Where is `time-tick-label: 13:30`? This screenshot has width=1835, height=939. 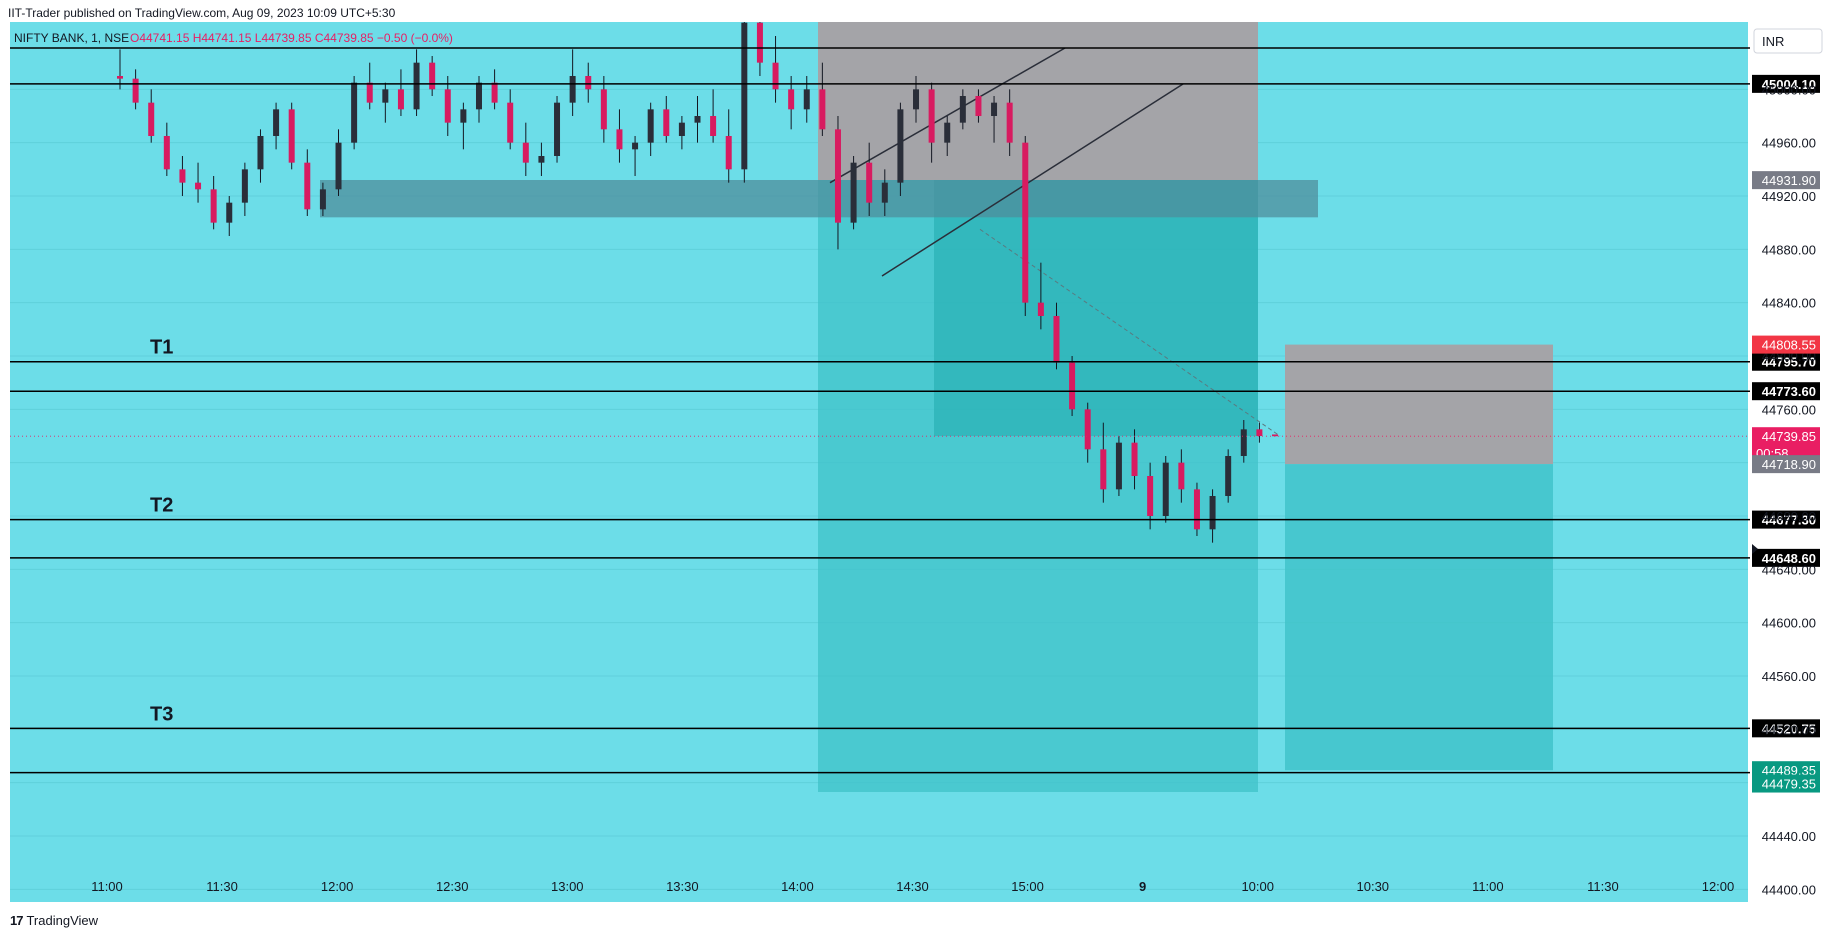
time-tick-label: 13:30 is located at coordinates (682, 886).